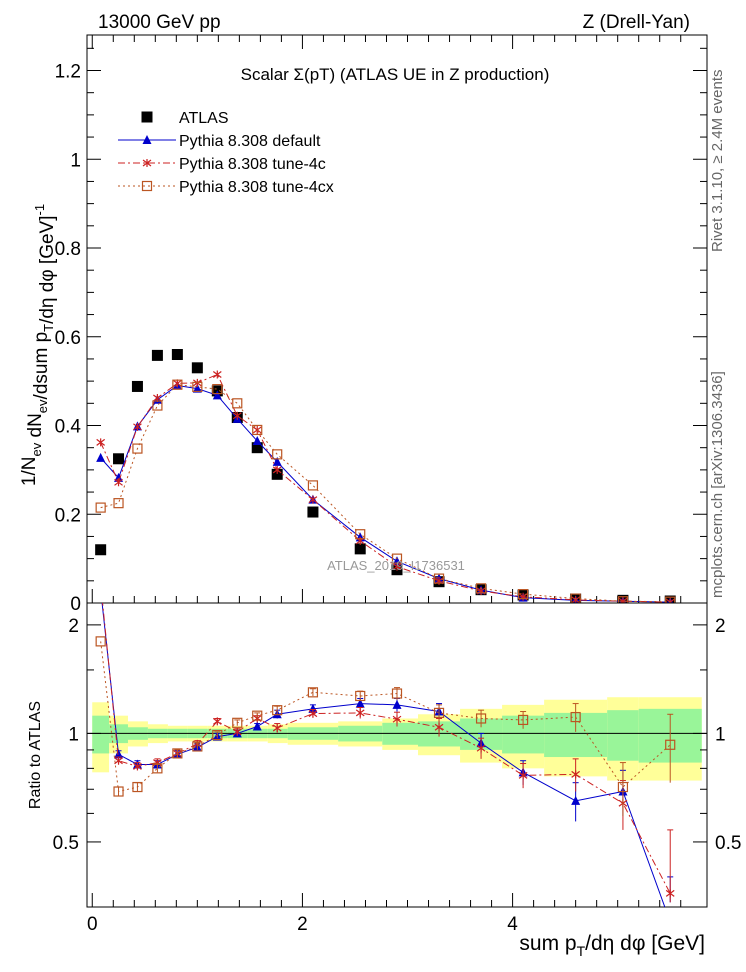 The width and height of the screenshot is (746, 972). I want to click on main-ylabel: 1/Nev dNev/dsum pT/dη dφ [GeV]-1, so click(38, 345).